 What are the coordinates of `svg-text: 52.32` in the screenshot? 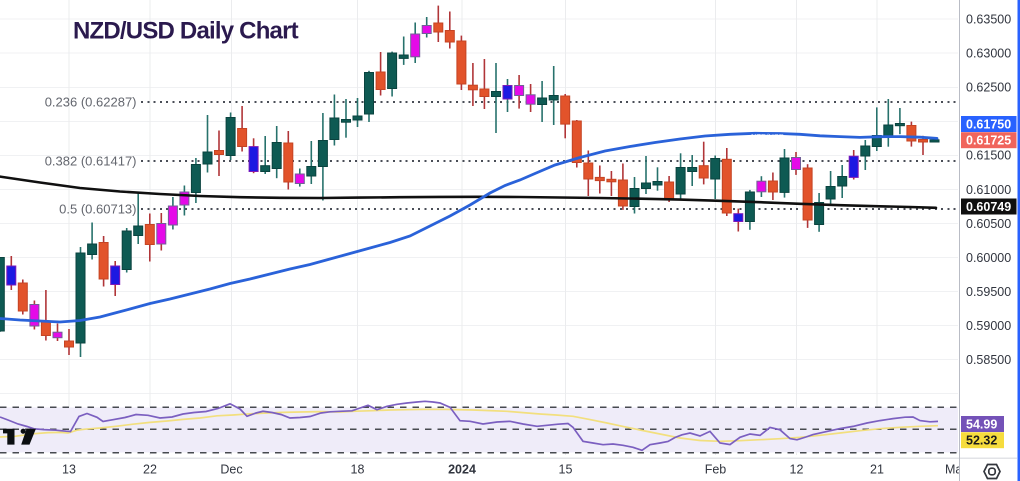 It's located at (981, 441).